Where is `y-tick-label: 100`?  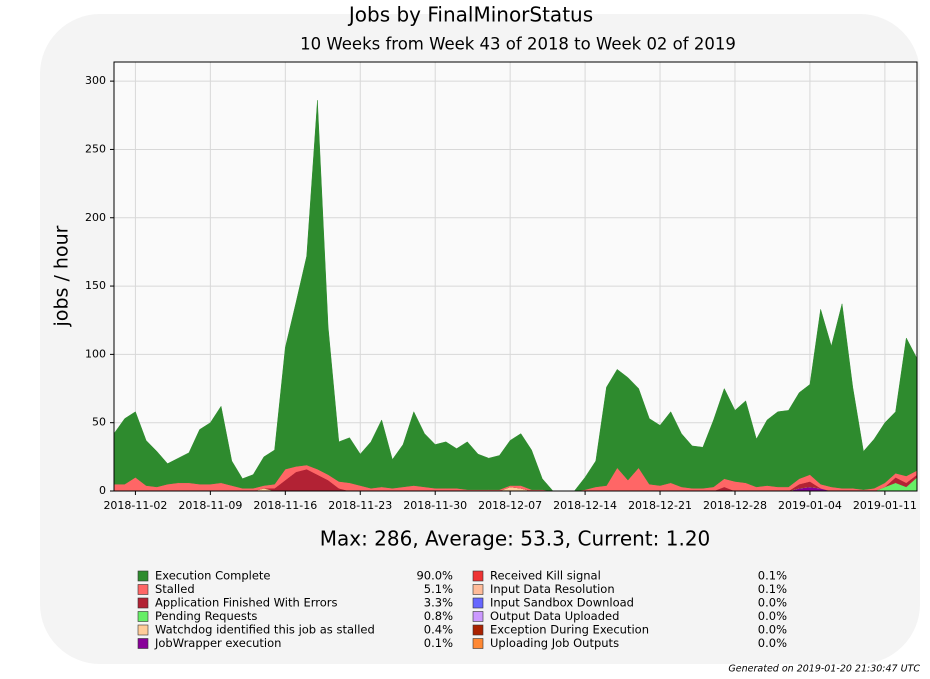 y-tick-label: 100 is located at coordinates (95, 353).